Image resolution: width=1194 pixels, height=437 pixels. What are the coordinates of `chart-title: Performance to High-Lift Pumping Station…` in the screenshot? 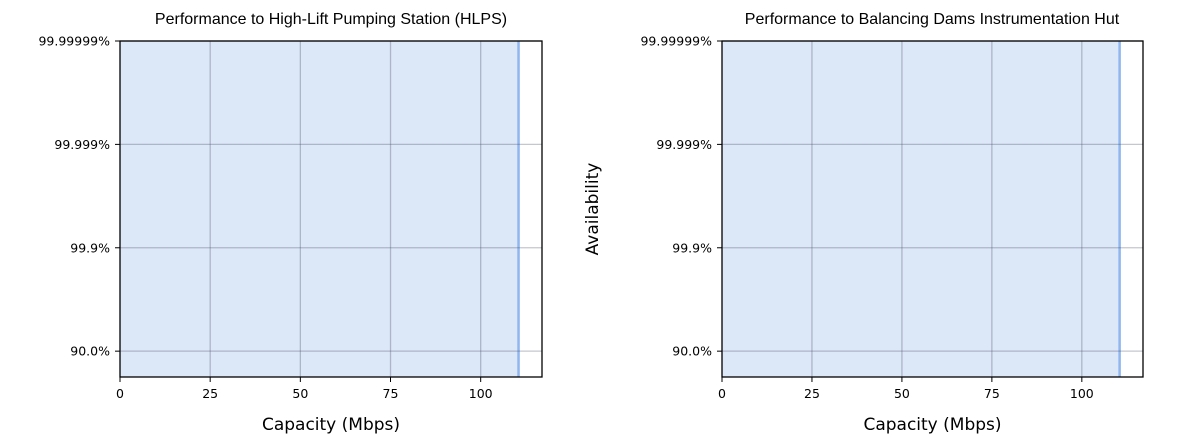 It's located at (331, 19).